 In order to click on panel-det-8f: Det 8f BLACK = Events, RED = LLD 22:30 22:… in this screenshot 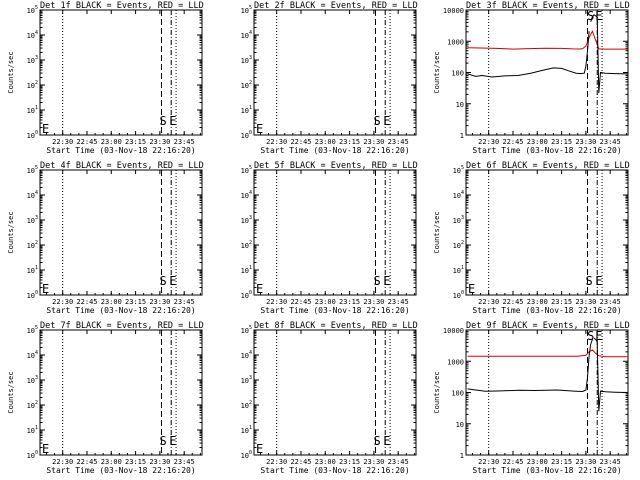, I will do `click(329, 398)`.